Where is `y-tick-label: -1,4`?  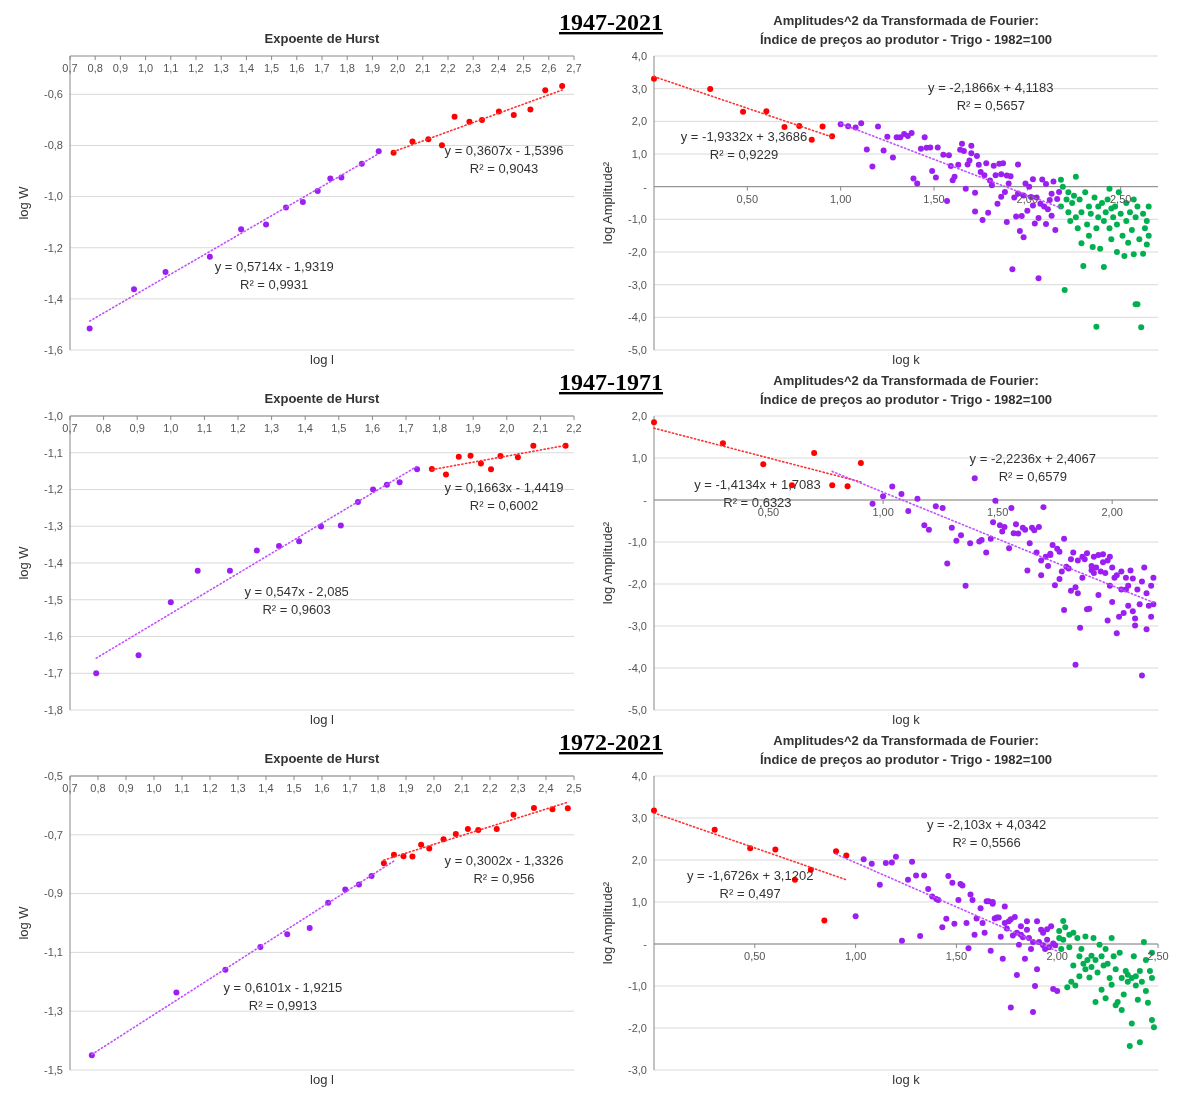 y-tick-label: -1,4 is located at coordinates (53, 562).